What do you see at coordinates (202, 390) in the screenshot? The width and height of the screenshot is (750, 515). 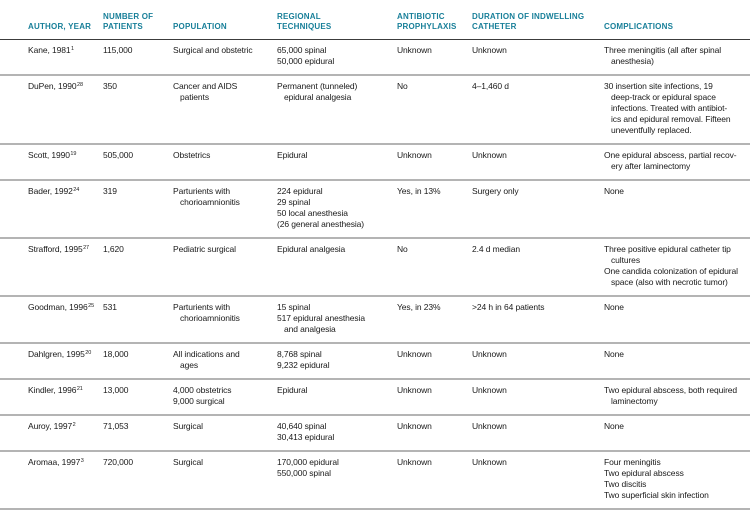 I see `cell-line: 4,000 obstetrics` at bounding box center [202, 390].